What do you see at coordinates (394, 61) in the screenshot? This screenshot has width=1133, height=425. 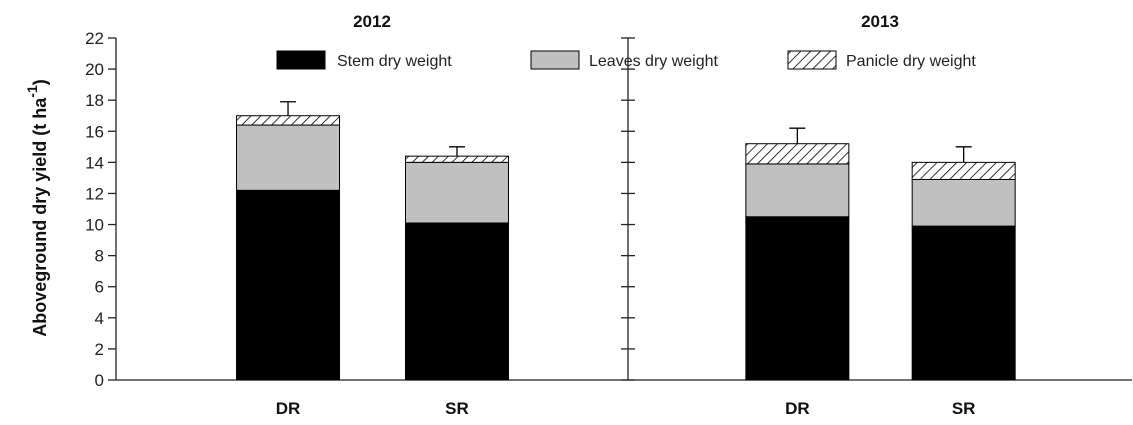 I see `legend-label: Stem dry weight` at bounding box center [394, 61].